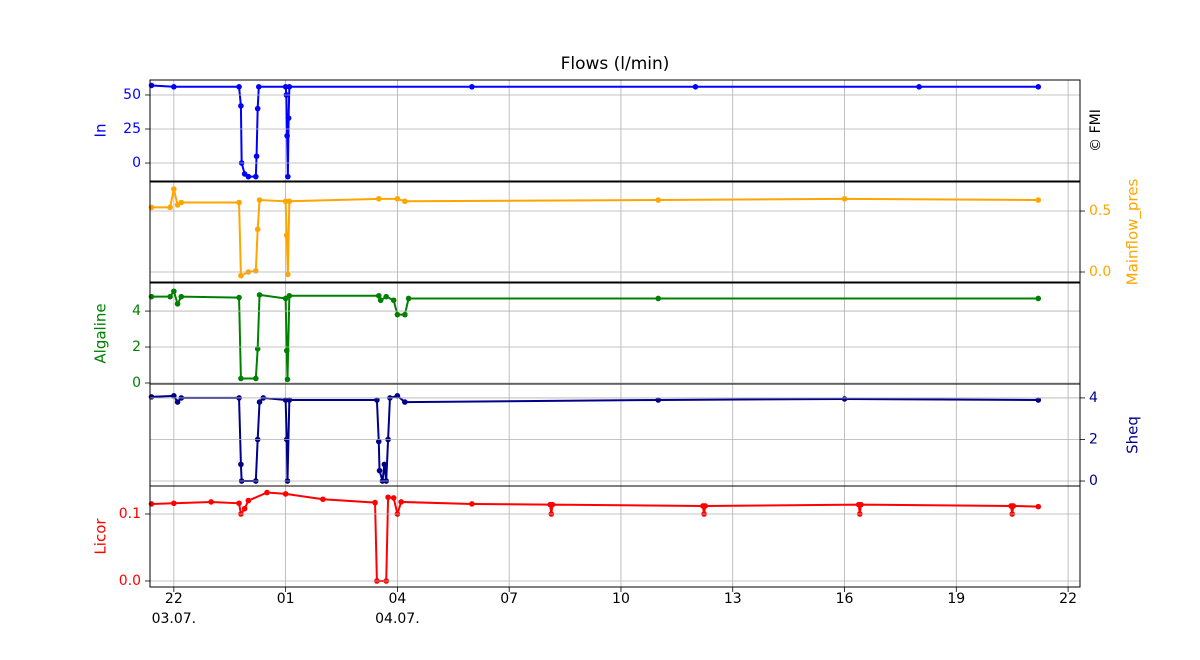 The image size is (1200, 660). What do you see at coordinates (615, 64) in the screenshot?
I see `chart-title: Flows (l/min)` at bounding box center [615, 64].